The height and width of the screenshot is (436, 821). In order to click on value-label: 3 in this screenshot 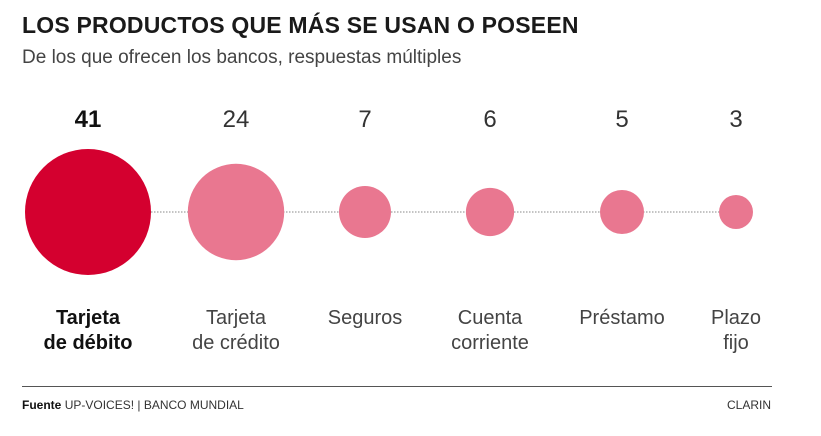, I will do `click(735, 119)`.